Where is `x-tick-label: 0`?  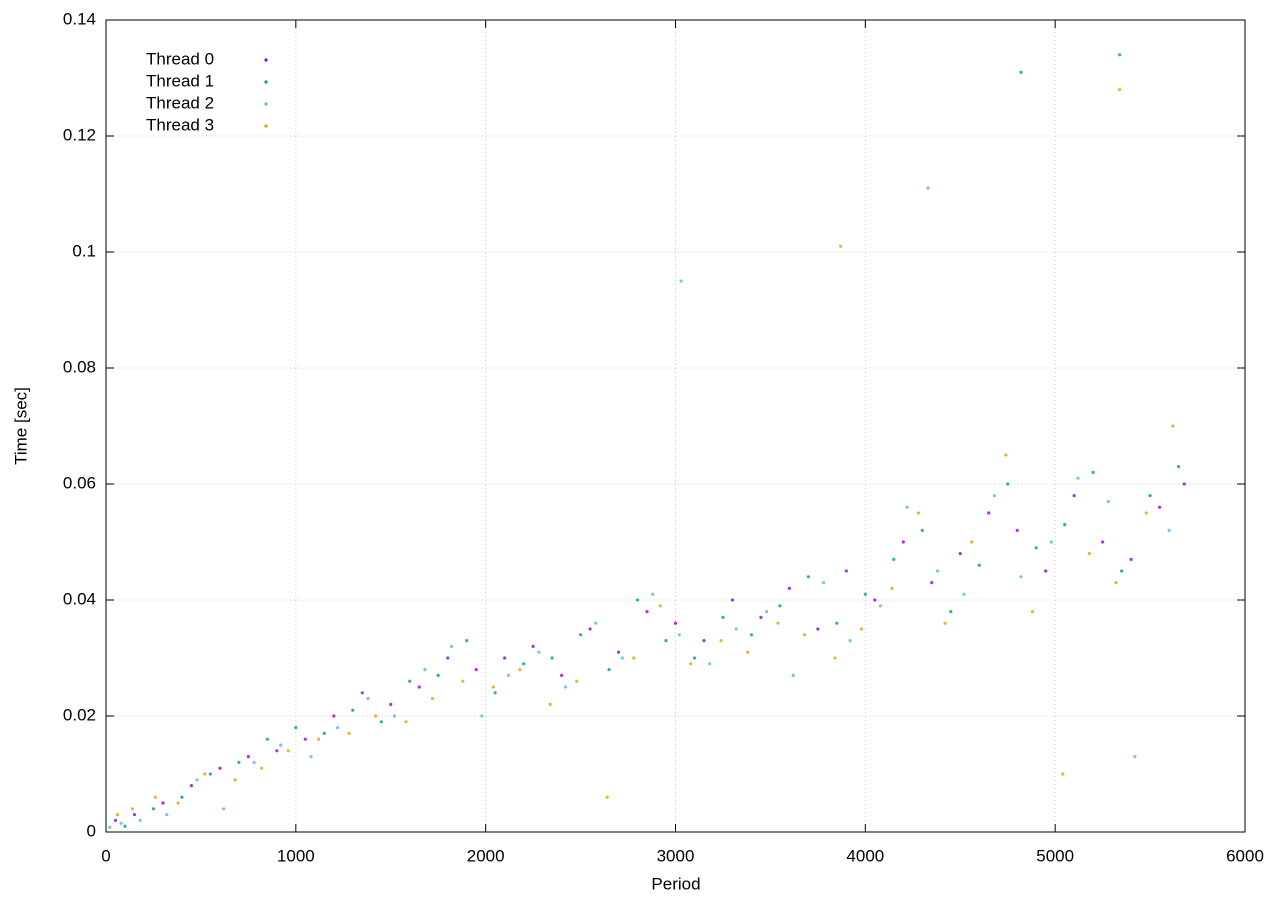 x-tick-label: 0 is located at coordinates (105, 855).